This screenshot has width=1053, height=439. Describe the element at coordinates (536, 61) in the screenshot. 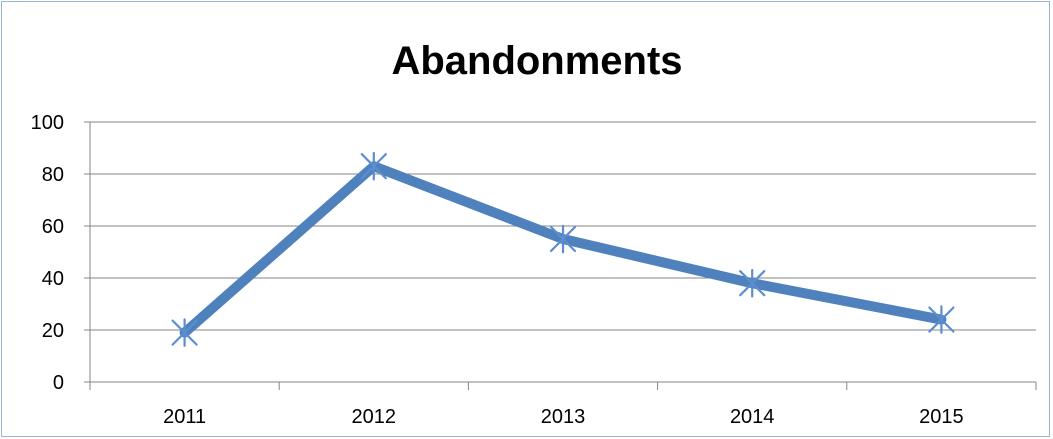

I see `chart-title: Abandonments` at that location.